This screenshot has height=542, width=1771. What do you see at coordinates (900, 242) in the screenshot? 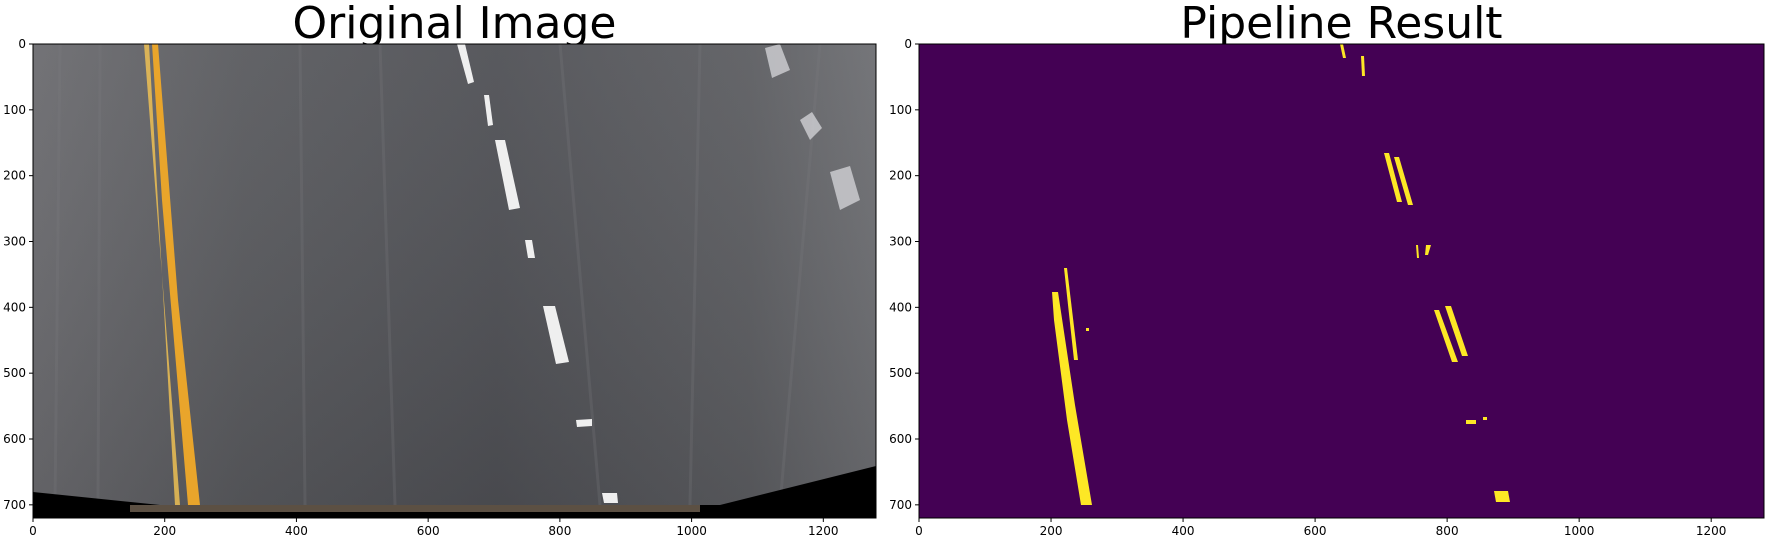
I see `y-tick-label-right: 300` at bounding box center [900, 242].